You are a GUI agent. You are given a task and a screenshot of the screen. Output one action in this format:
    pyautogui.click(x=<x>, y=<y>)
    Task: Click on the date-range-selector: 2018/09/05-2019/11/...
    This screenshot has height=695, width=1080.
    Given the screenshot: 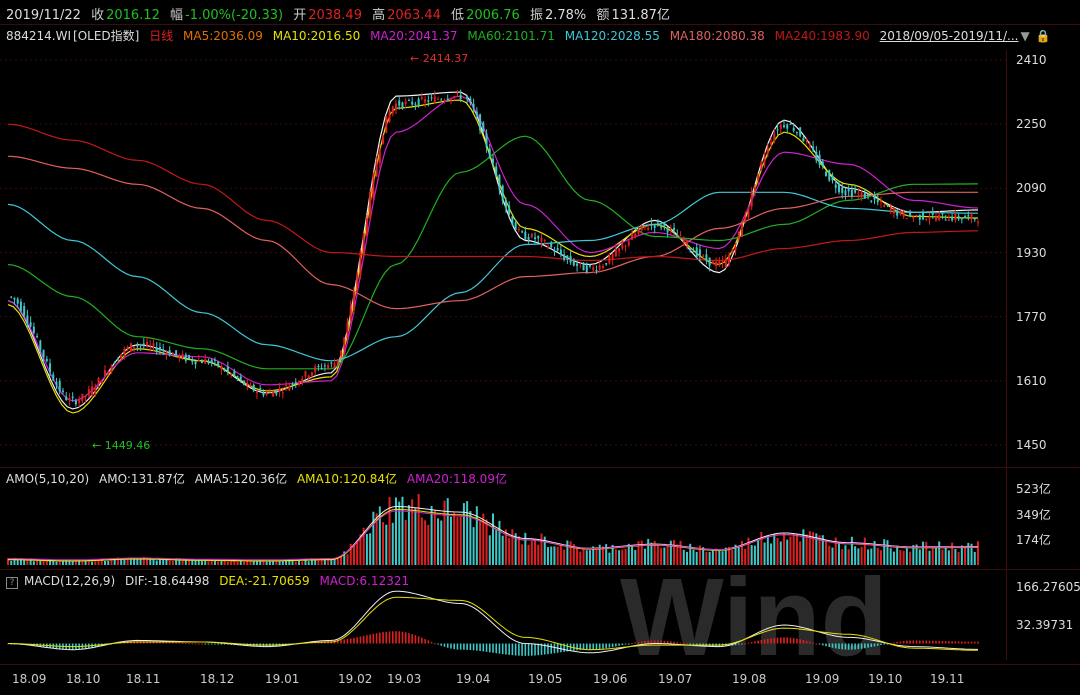 What is the action you would take?
    pyautogui.click(x=949, y=36)
    